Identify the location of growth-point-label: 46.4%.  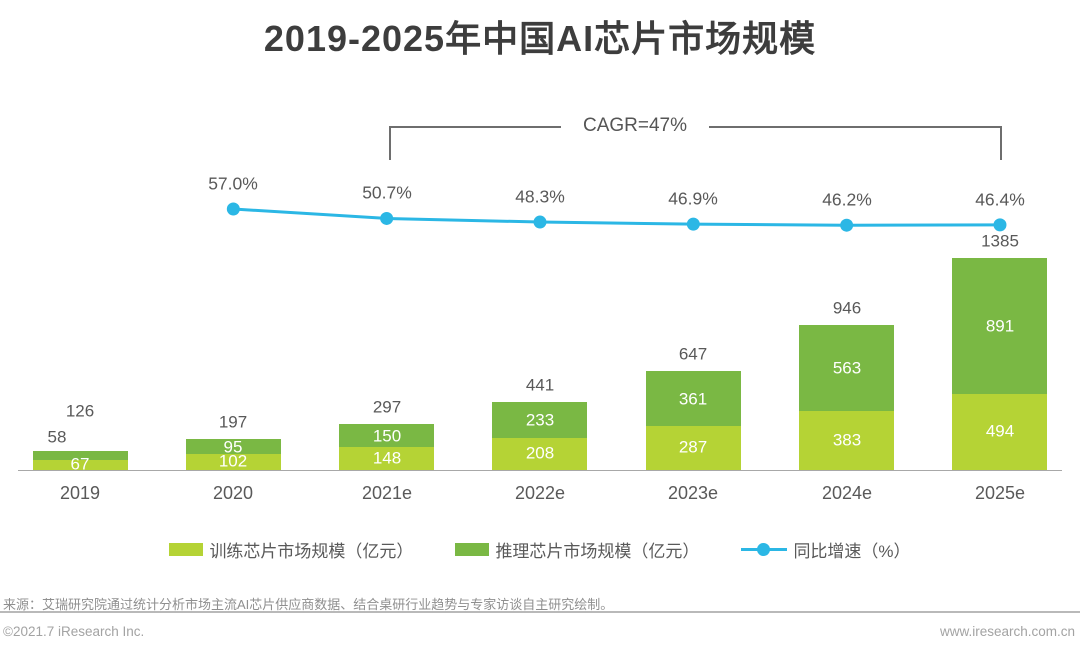
(1000, 199).